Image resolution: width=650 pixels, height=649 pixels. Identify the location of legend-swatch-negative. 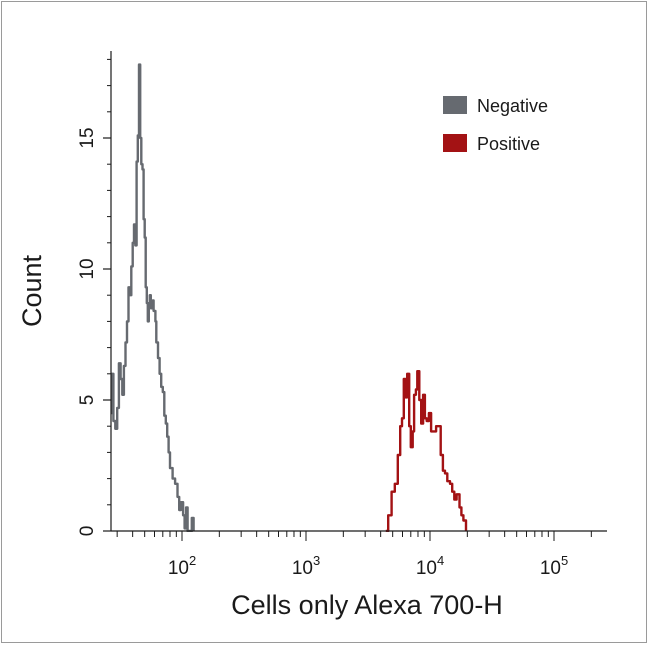
(455, 105).